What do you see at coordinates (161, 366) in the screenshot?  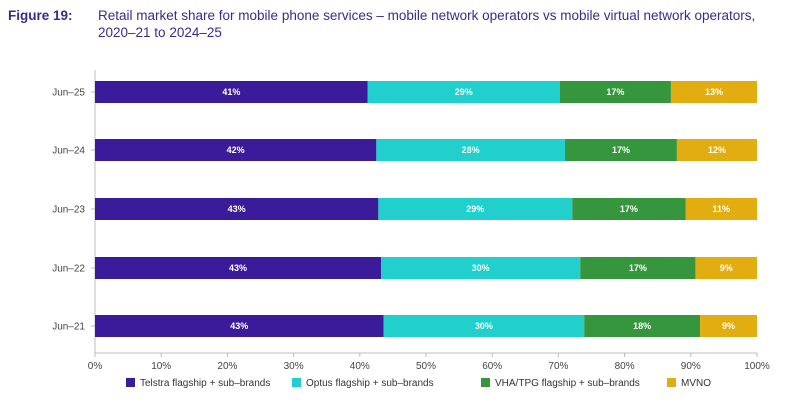 I see `x-tick-label: 10%` at bounding box center [161, 366].